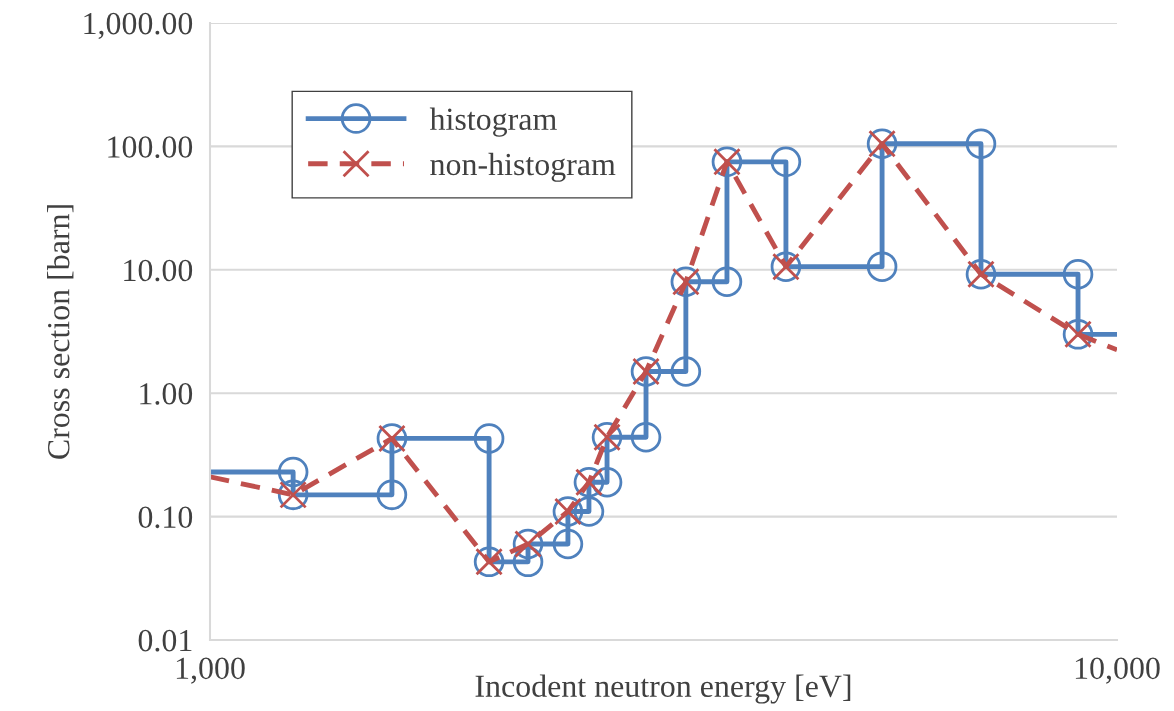 This screenshot has width=1174, height=711. What do you see at coordinates (138, 25) in the screenshot?
I see `y-tick-label: 1,000.00` at bounding box center [138, 25].